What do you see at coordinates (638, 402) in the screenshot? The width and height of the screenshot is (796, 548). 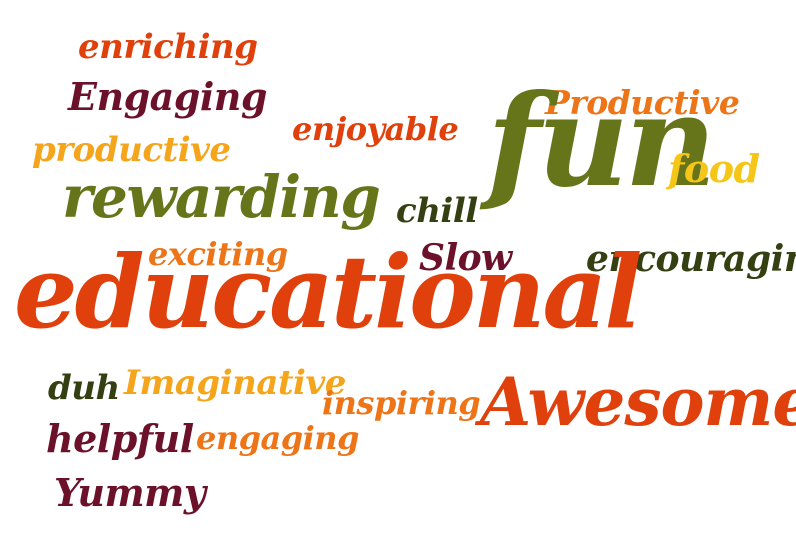 I see `word-awesome: Awesome` at bounding box center [638, 402].